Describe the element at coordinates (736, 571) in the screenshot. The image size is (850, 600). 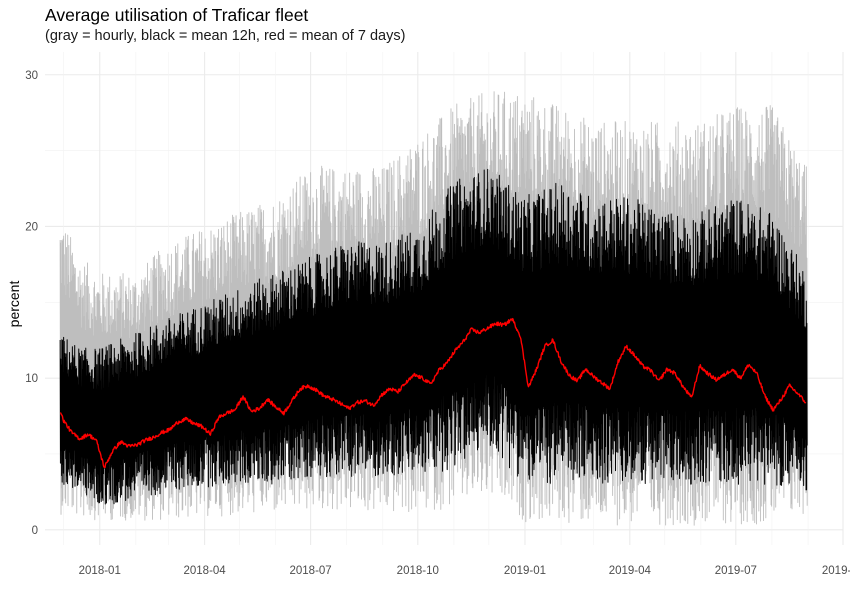
I see `x-tick-label: 2019-07` at that location.